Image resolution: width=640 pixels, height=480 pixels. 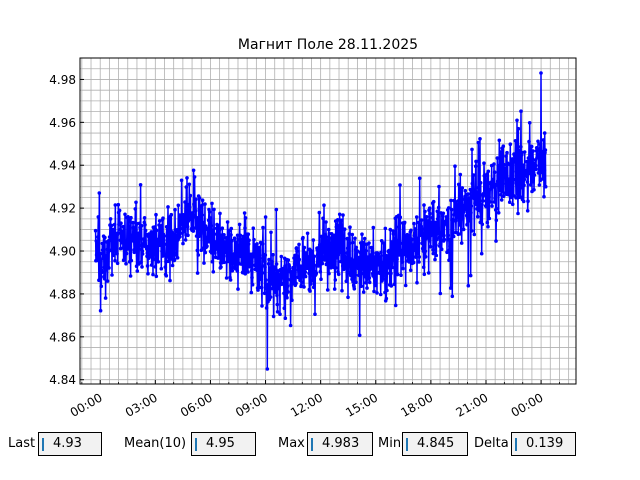 I want to click on y-tick-label: 4.94, so click(x=62, y=166).